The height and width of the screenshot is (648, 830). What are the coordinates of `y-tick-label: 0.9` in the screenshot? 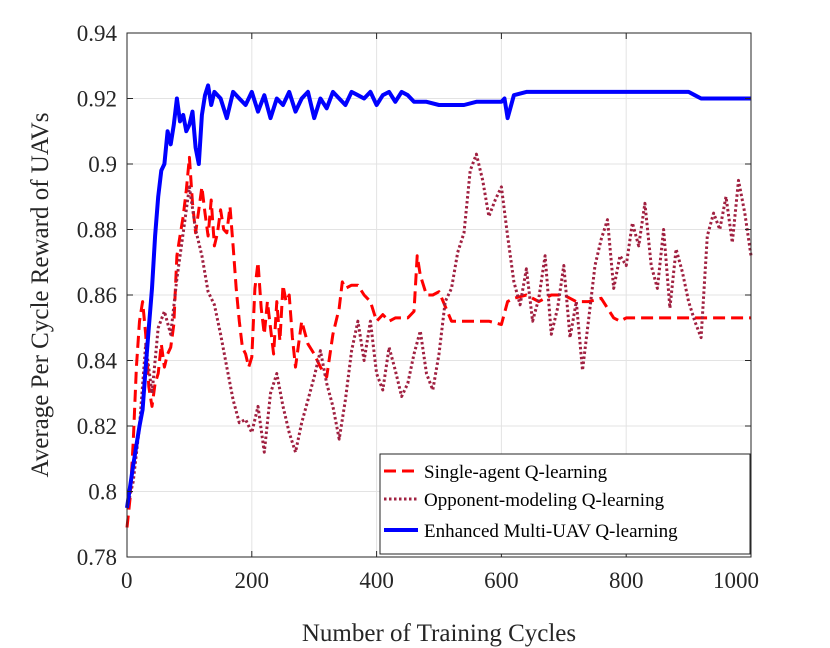 It's located at (102, 164).